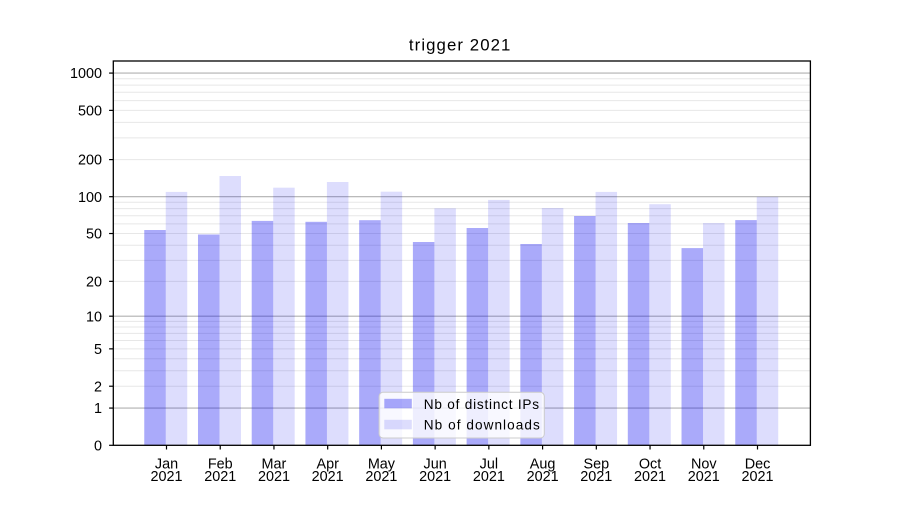 This screenshot has width=900, height=505. What do you see at coordinates (327, 464) in the screenshot?
I see `svg-text: Apr` at bounding box center [327, 464].